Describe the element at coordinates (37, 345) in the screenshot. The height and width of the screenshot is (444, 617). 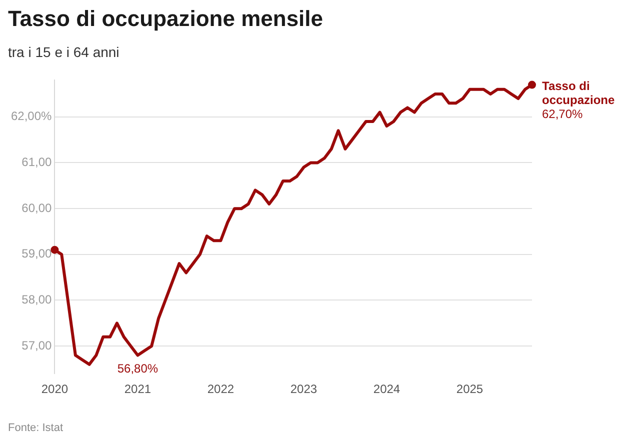
I see `y-tick-label: 57,00` at that location.